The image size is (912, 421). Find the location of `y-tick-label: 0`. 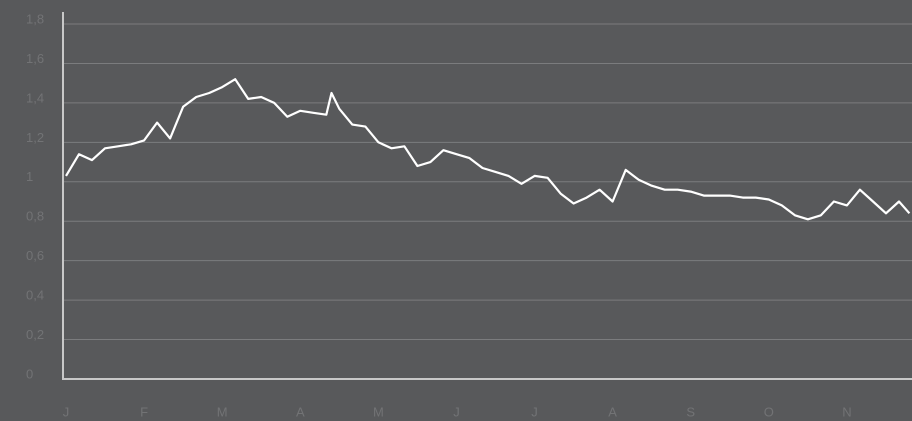

y-tick-label: 0 is located at coordinates (29, 373).